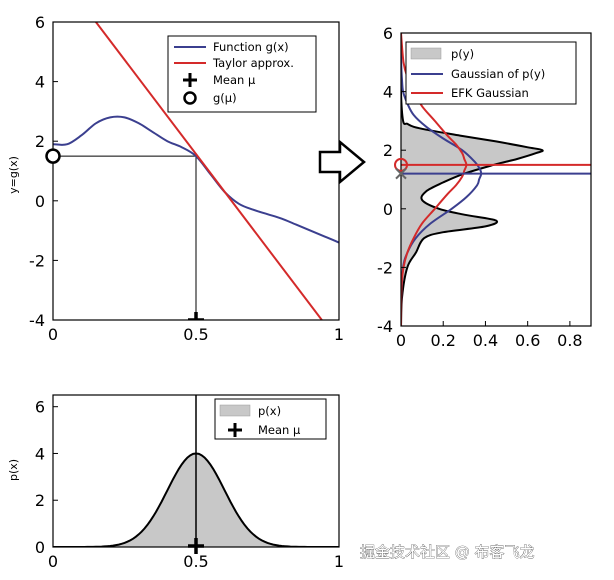  I want to click on legend-label-gaussian: Gaussian of p(y), so click(498, 74).